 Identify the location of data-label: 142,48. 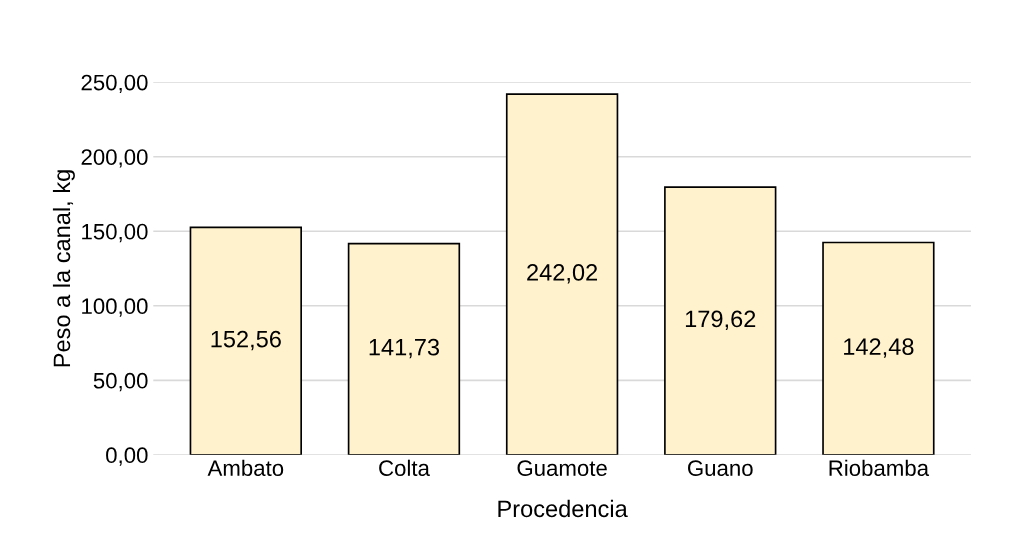
(879, 348).